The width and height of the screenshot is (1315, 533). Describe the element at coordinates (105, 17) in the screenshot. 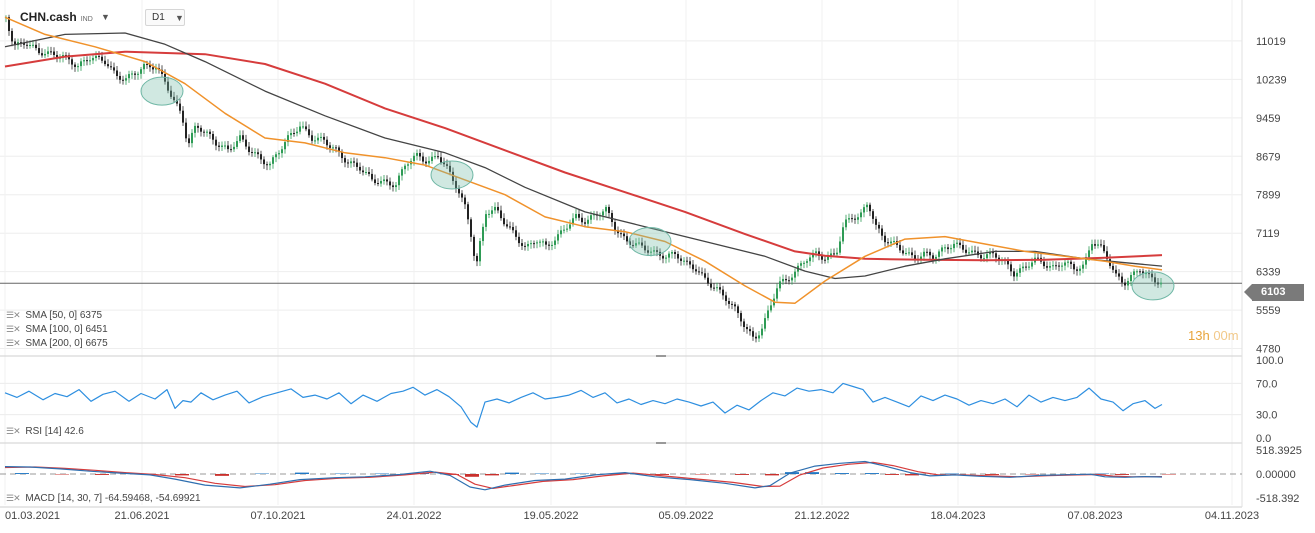

I see `symbol-dropdown-icon: ▼` at that location.